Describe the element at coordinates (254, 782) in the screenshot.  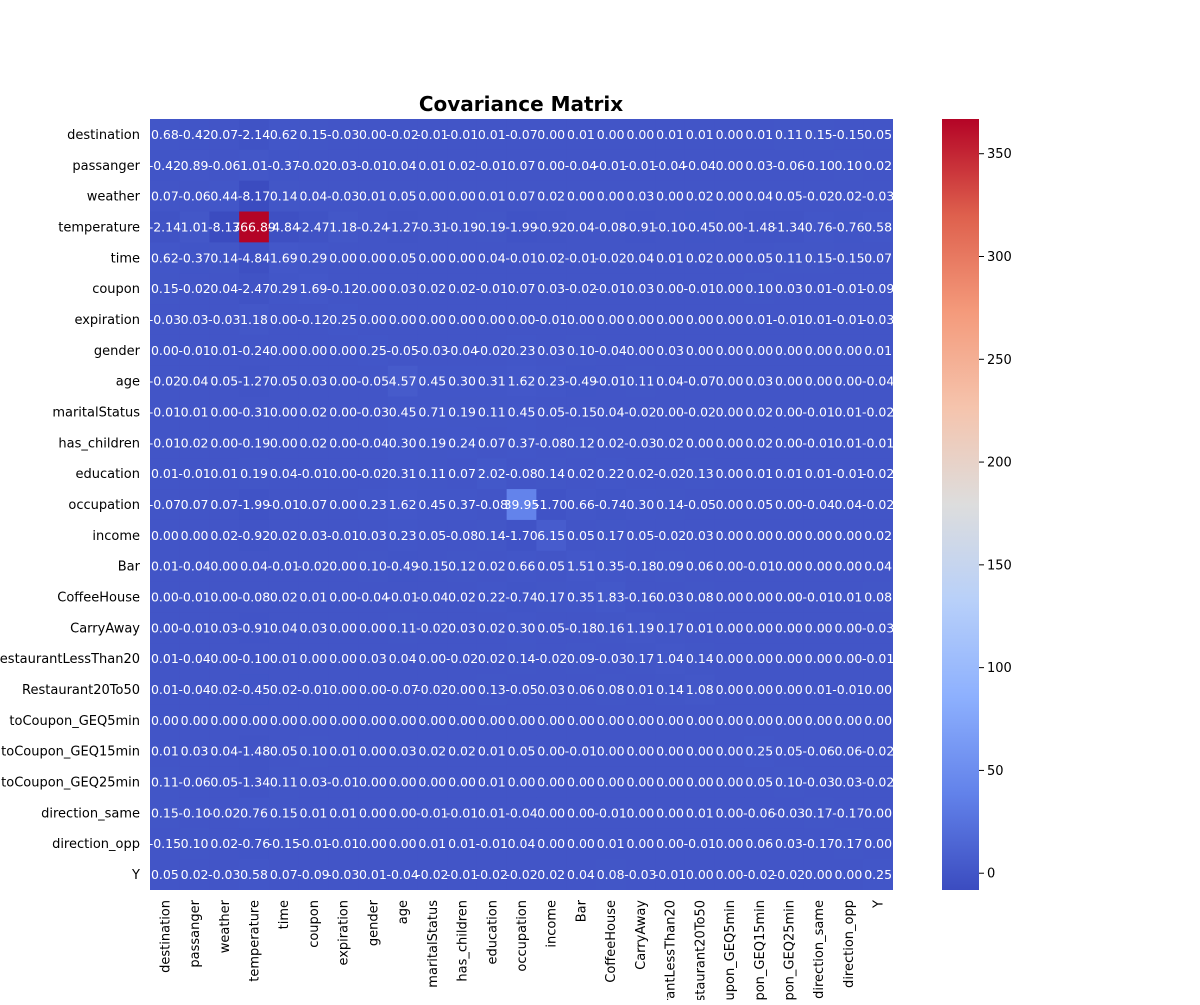
I see `cell-value-label: -1.34` at that location.